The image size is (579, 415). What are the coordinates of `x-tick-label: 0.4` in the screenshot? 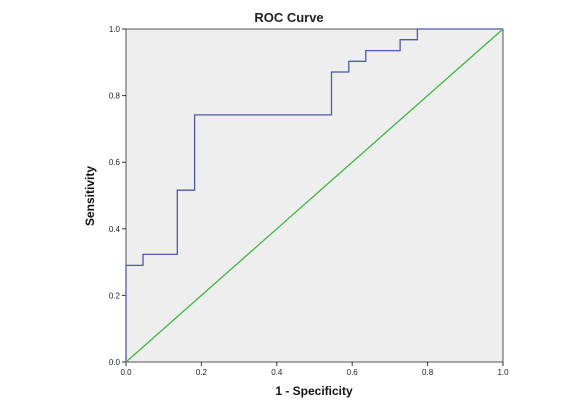 It's located at (277, 372).